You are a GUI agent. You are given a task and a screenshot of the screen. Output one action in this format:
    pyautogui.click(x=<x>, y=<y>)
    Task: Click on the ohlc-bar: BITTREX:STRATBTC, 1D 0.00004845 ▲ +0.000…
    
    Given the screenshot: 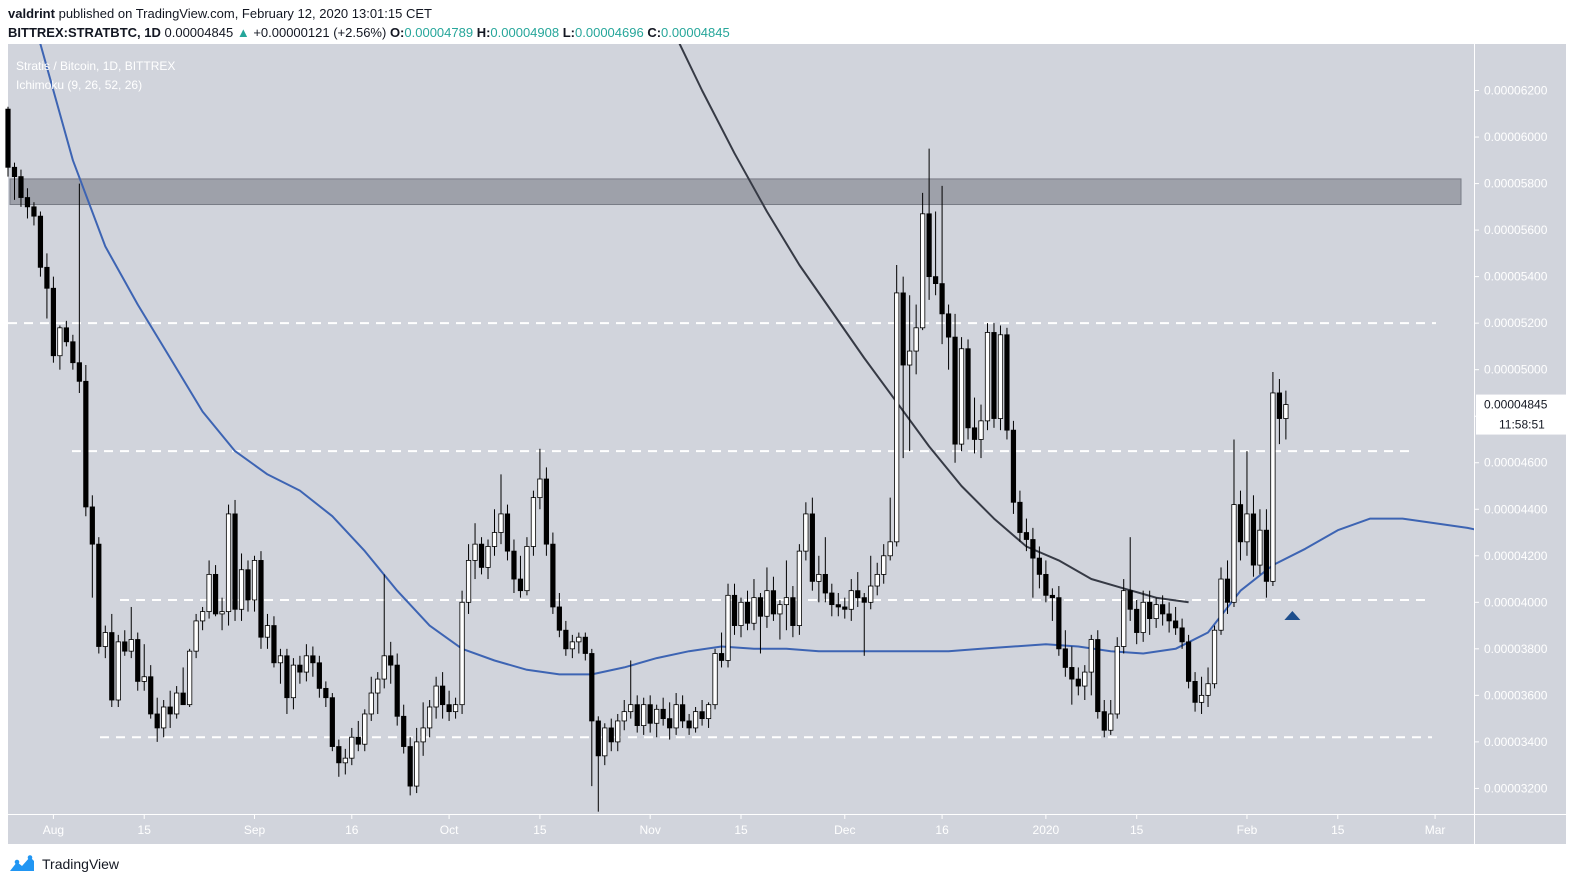 What is the action you would take?
    pyautogui.click(x=369, y=32)
    